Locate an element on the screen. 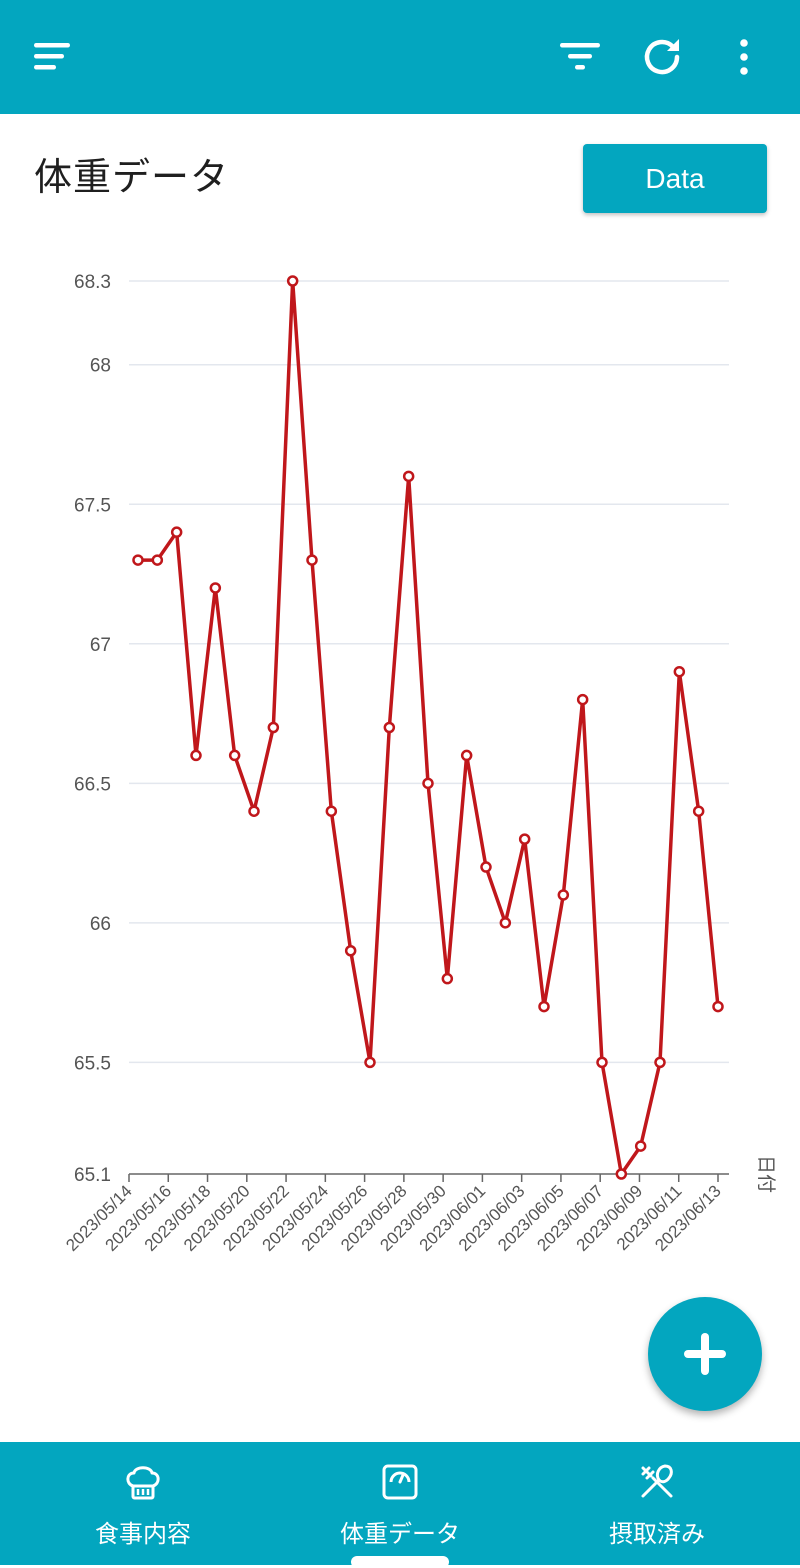 The height and width of the screenshot is (1568, 800). more-button is located at coordinates (744, 57).